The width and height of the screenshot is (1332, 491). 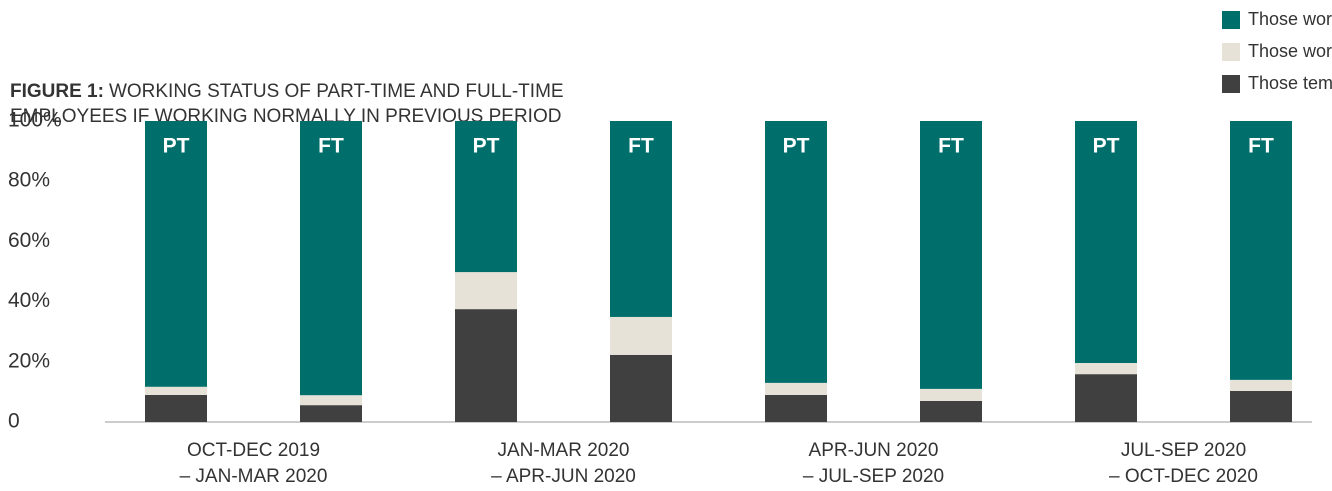 I want to click on x-group-label: JUL-SEP 2020, so click(x=1183, y=450).